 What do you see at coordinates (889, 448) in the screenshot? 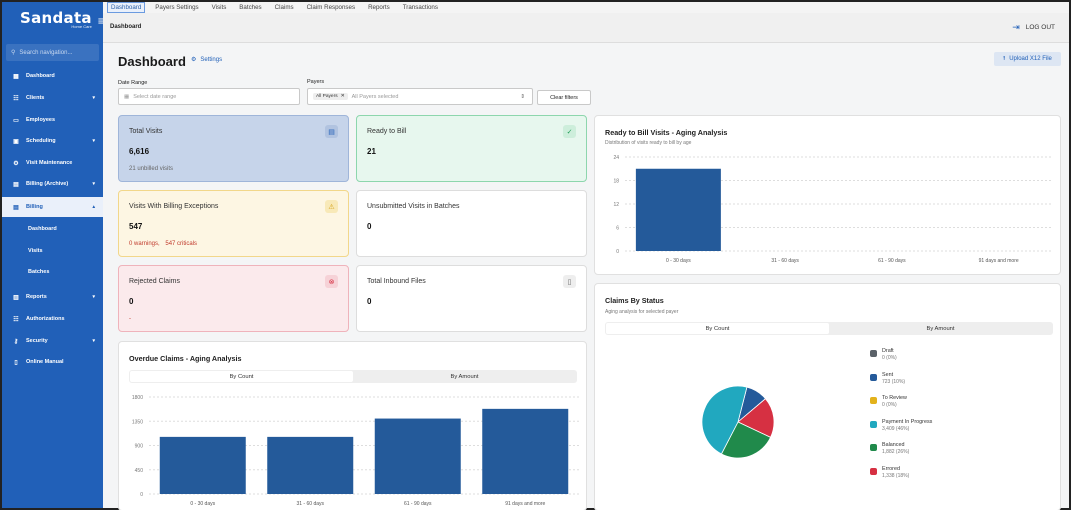
I see `legend-item-balanced: Balanced 1,882 (26%)` at bounding box center [889, 448].